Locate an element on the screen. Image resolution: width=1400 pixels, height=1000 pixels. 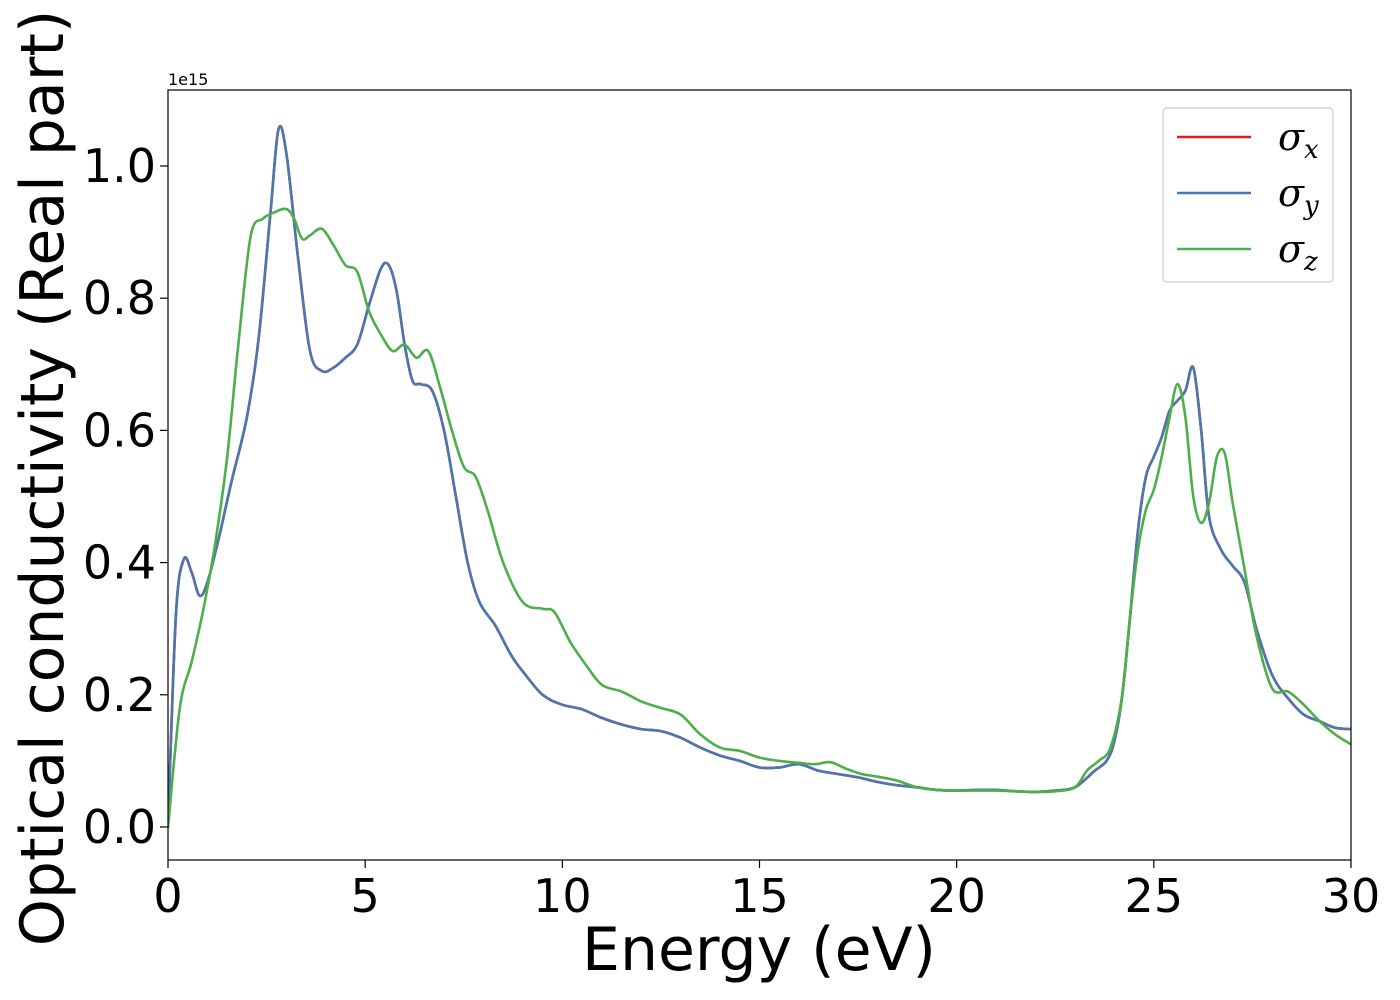
x-tick-label: 5 is located at coordinates (365, 896).